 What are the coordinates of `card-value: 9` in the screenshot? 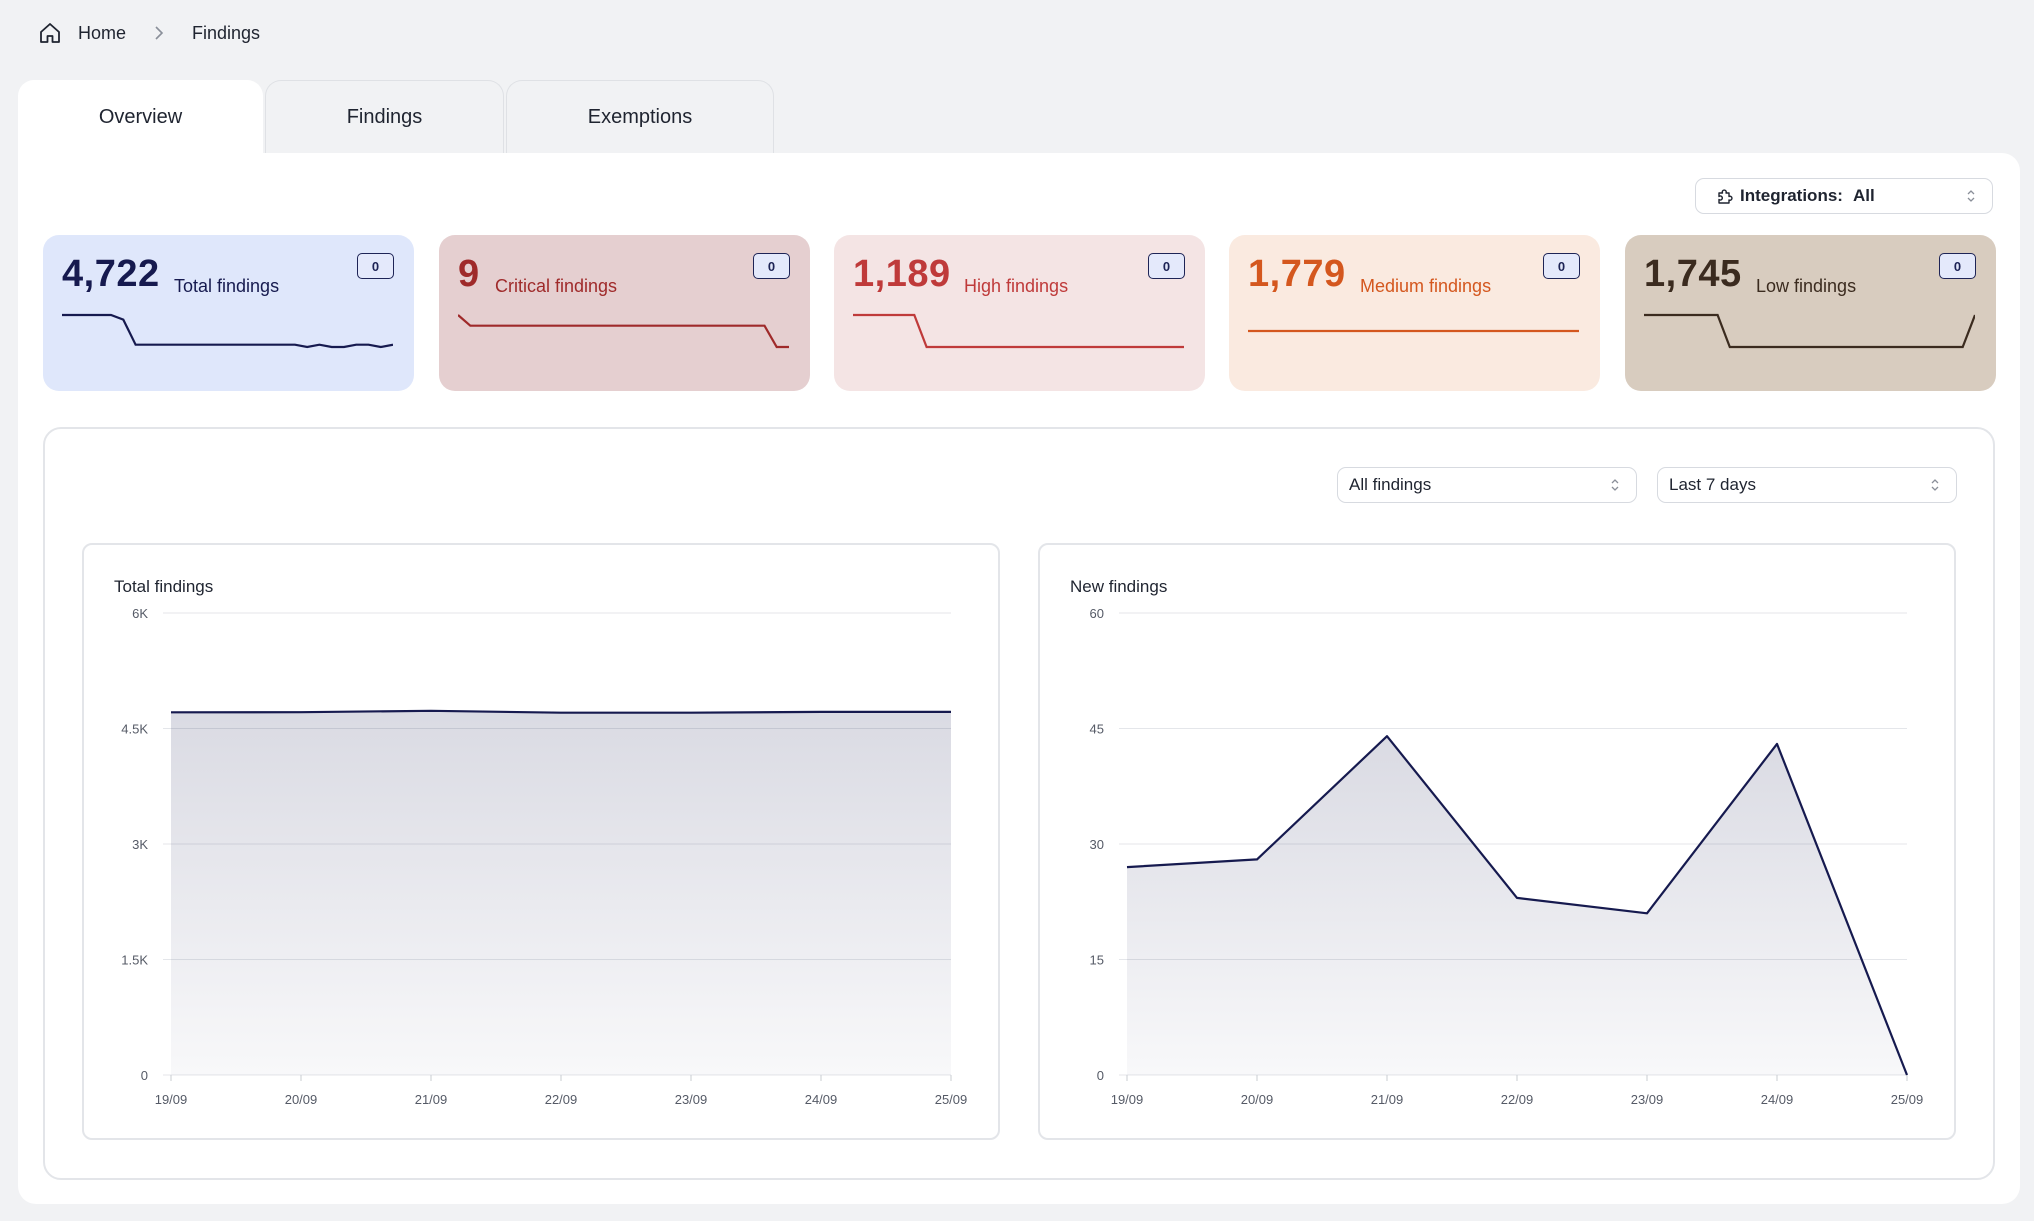 It's located at (469, 274).